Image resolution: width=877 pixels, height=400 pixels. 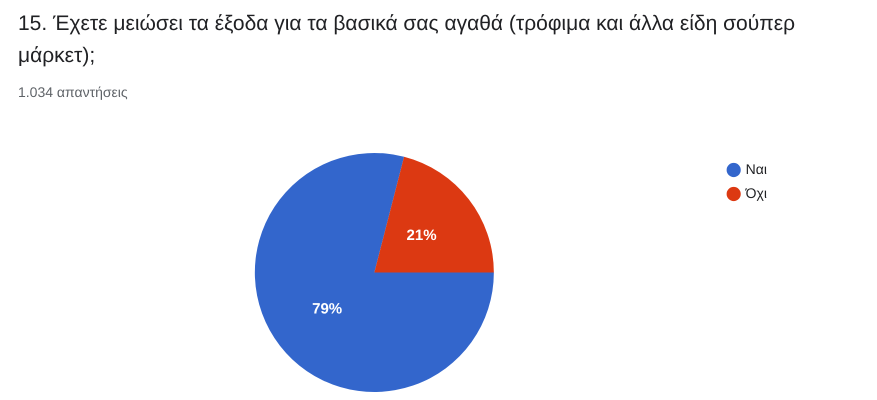 What do you see at coordinates (757, 168) in the screenshot?
I see `legend-label: Ναι` at bounding box center [757, 168].